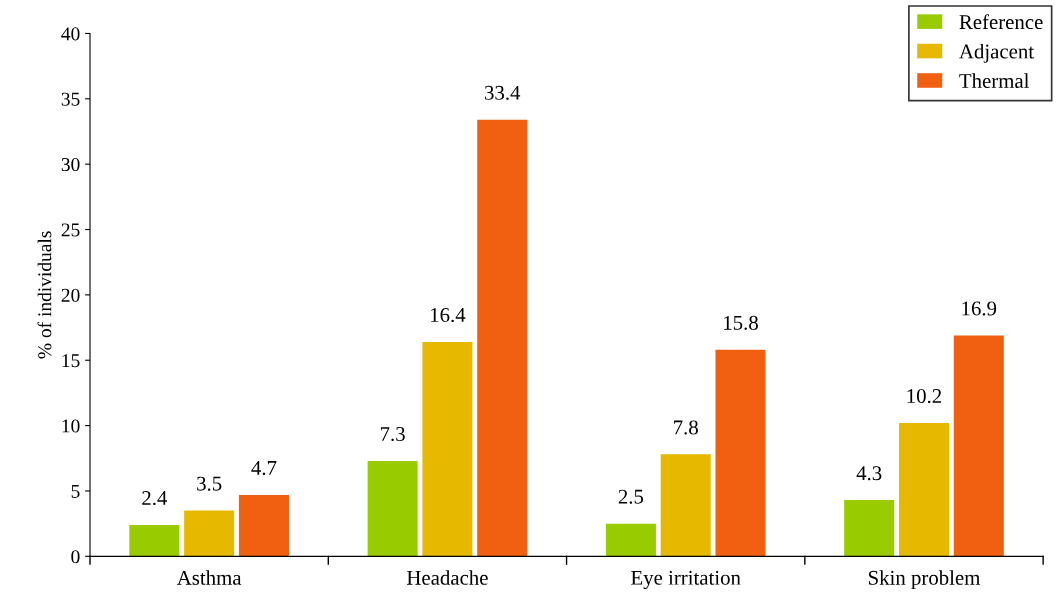 This screenshot has height=608, width=1059. I want to click on y-tick-label: 35, so click(70, 99).